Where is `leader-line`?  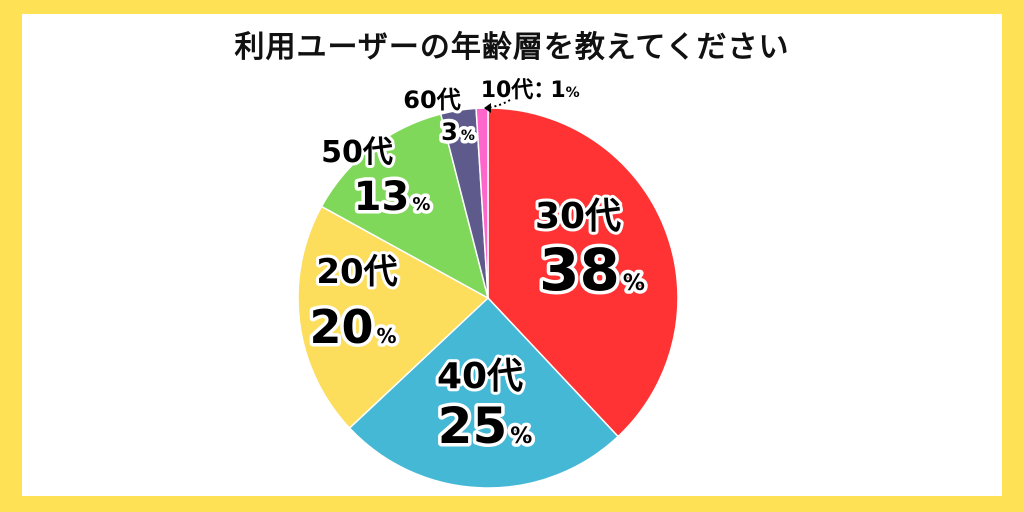
leader-line is located at coordinates (498, 104).